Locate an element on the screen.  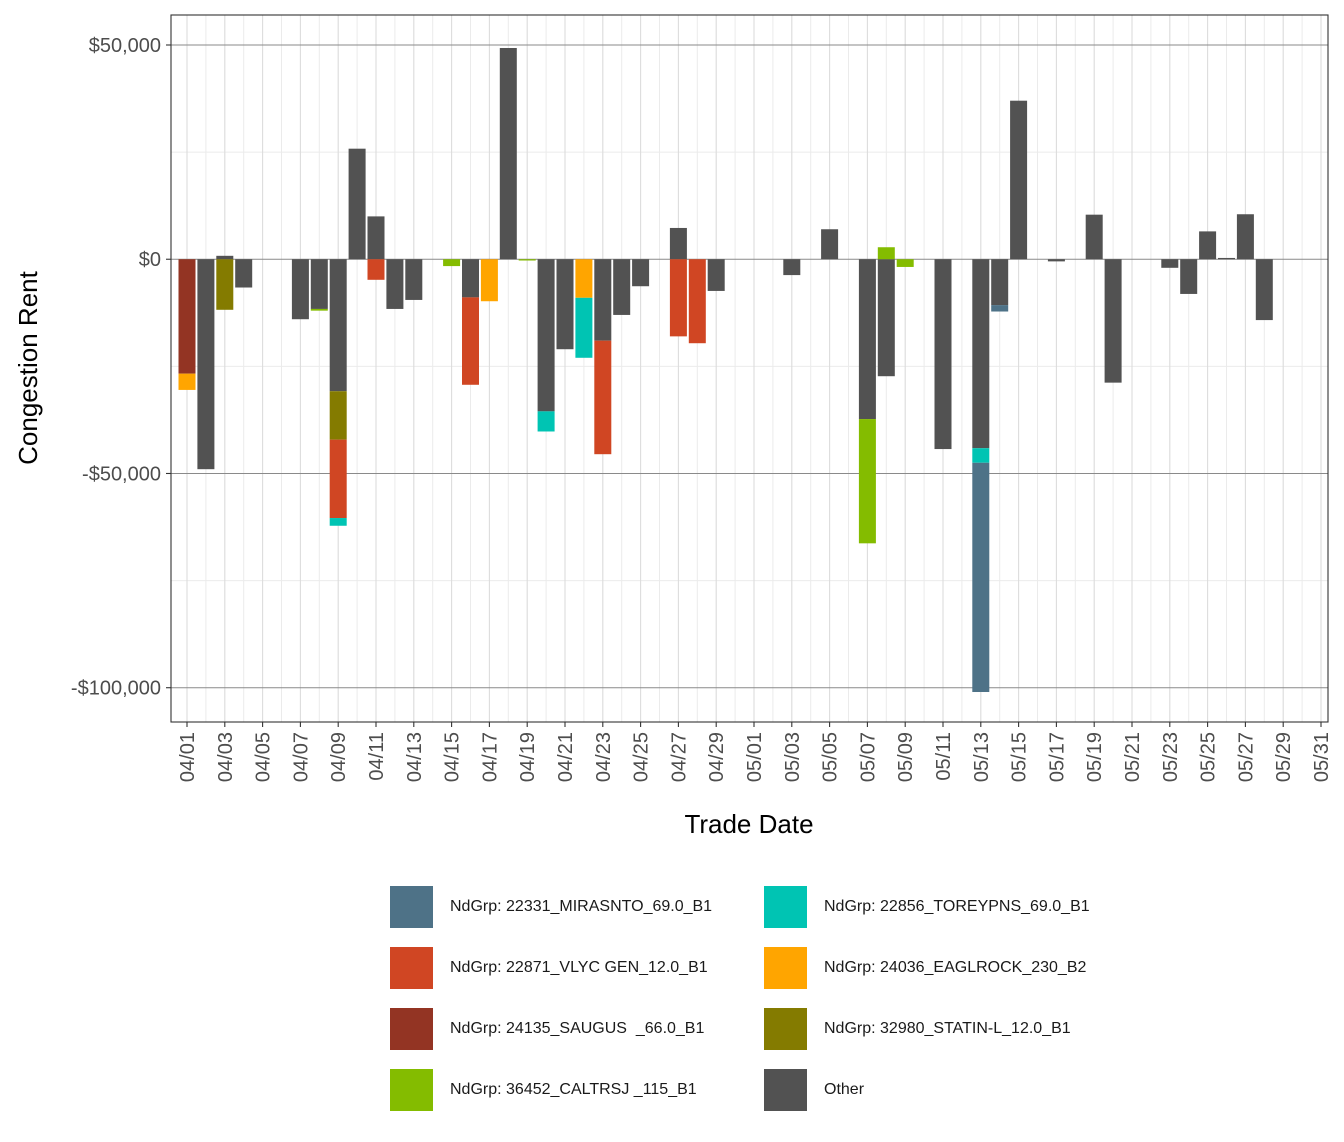
x-tick-label: 04/25 is located at coordinates (642, 757).